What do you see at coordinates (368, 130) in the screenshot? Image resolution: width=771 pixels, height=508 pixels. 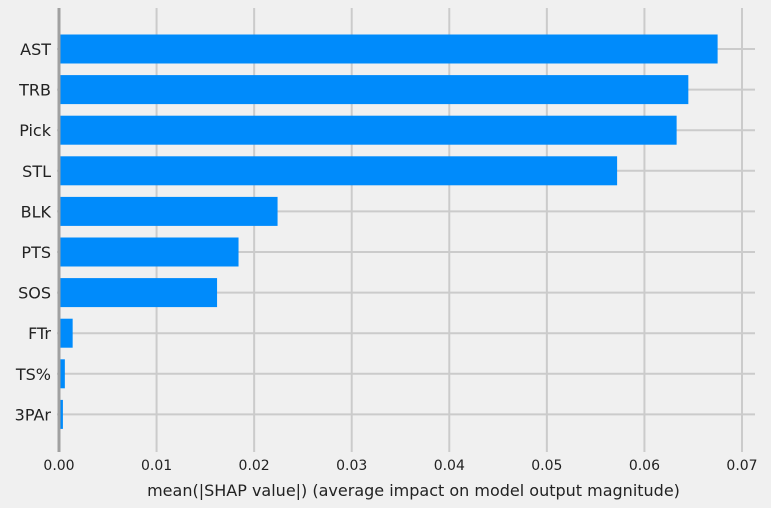 I see `bar-pick` at bounding box center [368, 130].